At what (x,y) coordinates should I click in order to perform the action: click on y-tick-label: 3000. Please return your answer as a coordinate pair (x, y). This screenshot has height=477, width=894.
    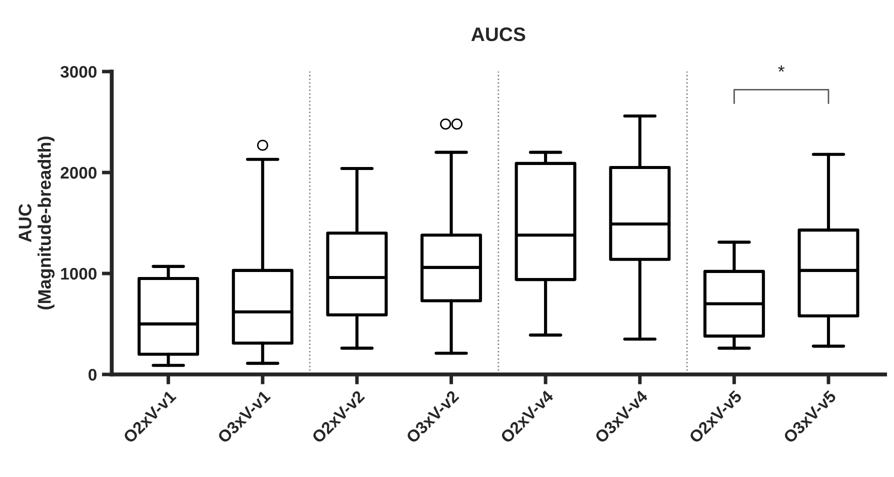
    Looking at the image, I should click on (78, 72).